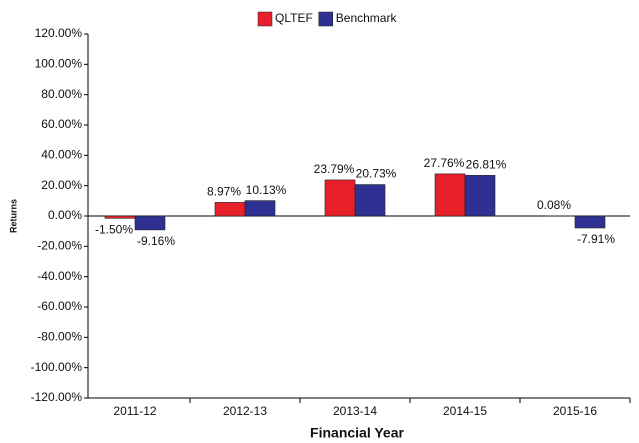 Image resolution: width=639 pixels, height=443 pixels. I want to click on y-tick-label: 40.00%, so click(61, 155).